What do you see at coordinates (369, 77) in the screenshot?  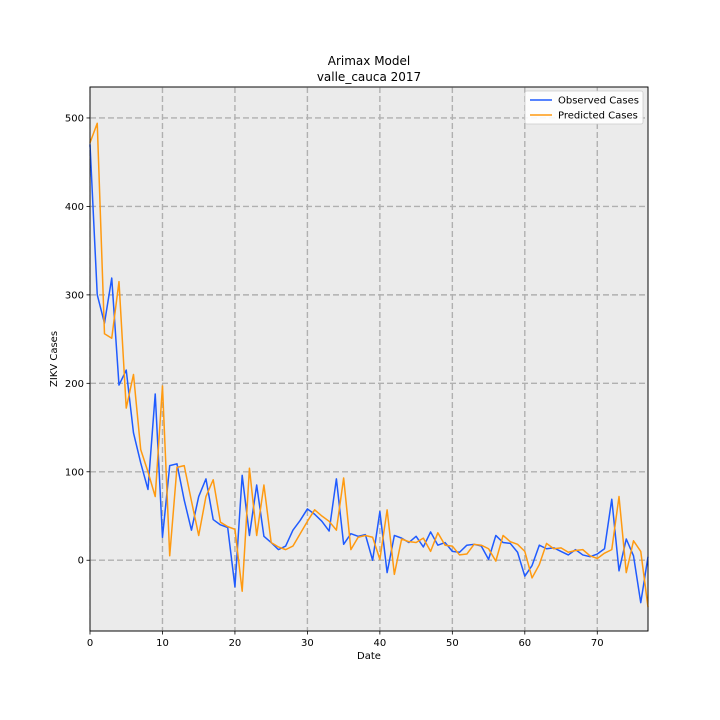 I see `chart-subtitle: valle_cauca 2017` at bounding box center [369, 77].